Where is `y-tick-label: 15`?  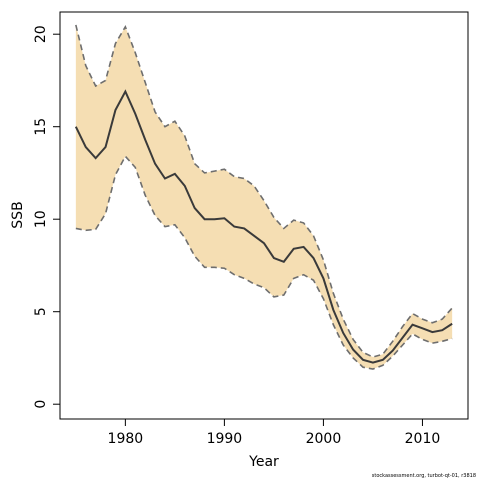
y-tick-label: 15 is located at coordinates (41, 127).